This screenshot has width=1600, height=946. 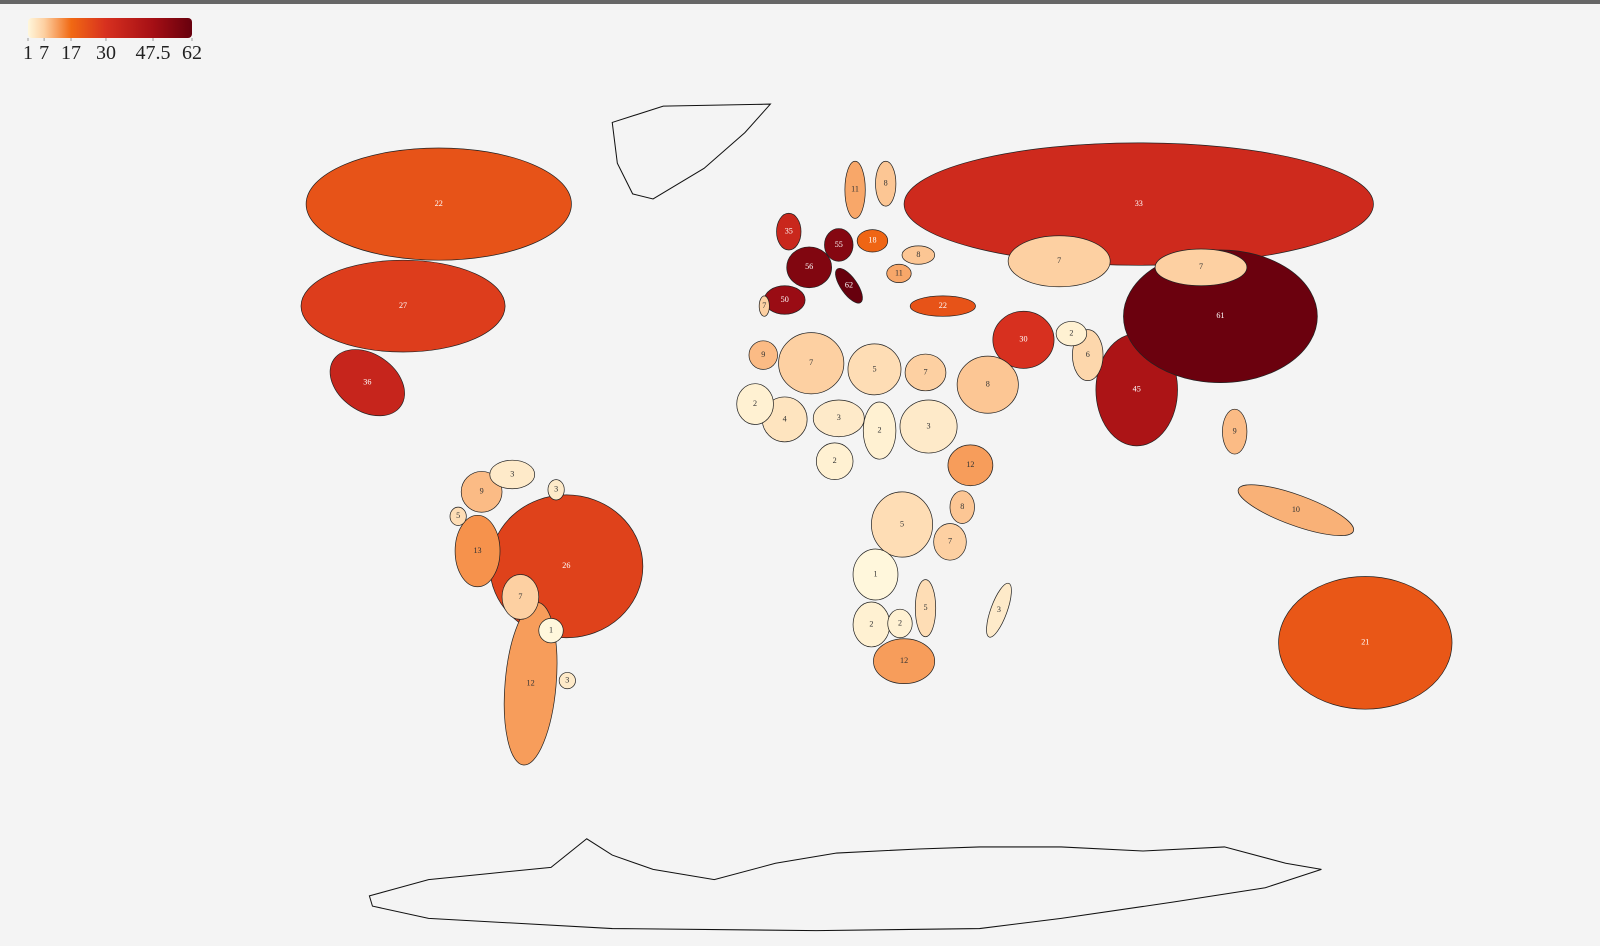 I want to click on region-label: 55, so click(x=839, y=244).